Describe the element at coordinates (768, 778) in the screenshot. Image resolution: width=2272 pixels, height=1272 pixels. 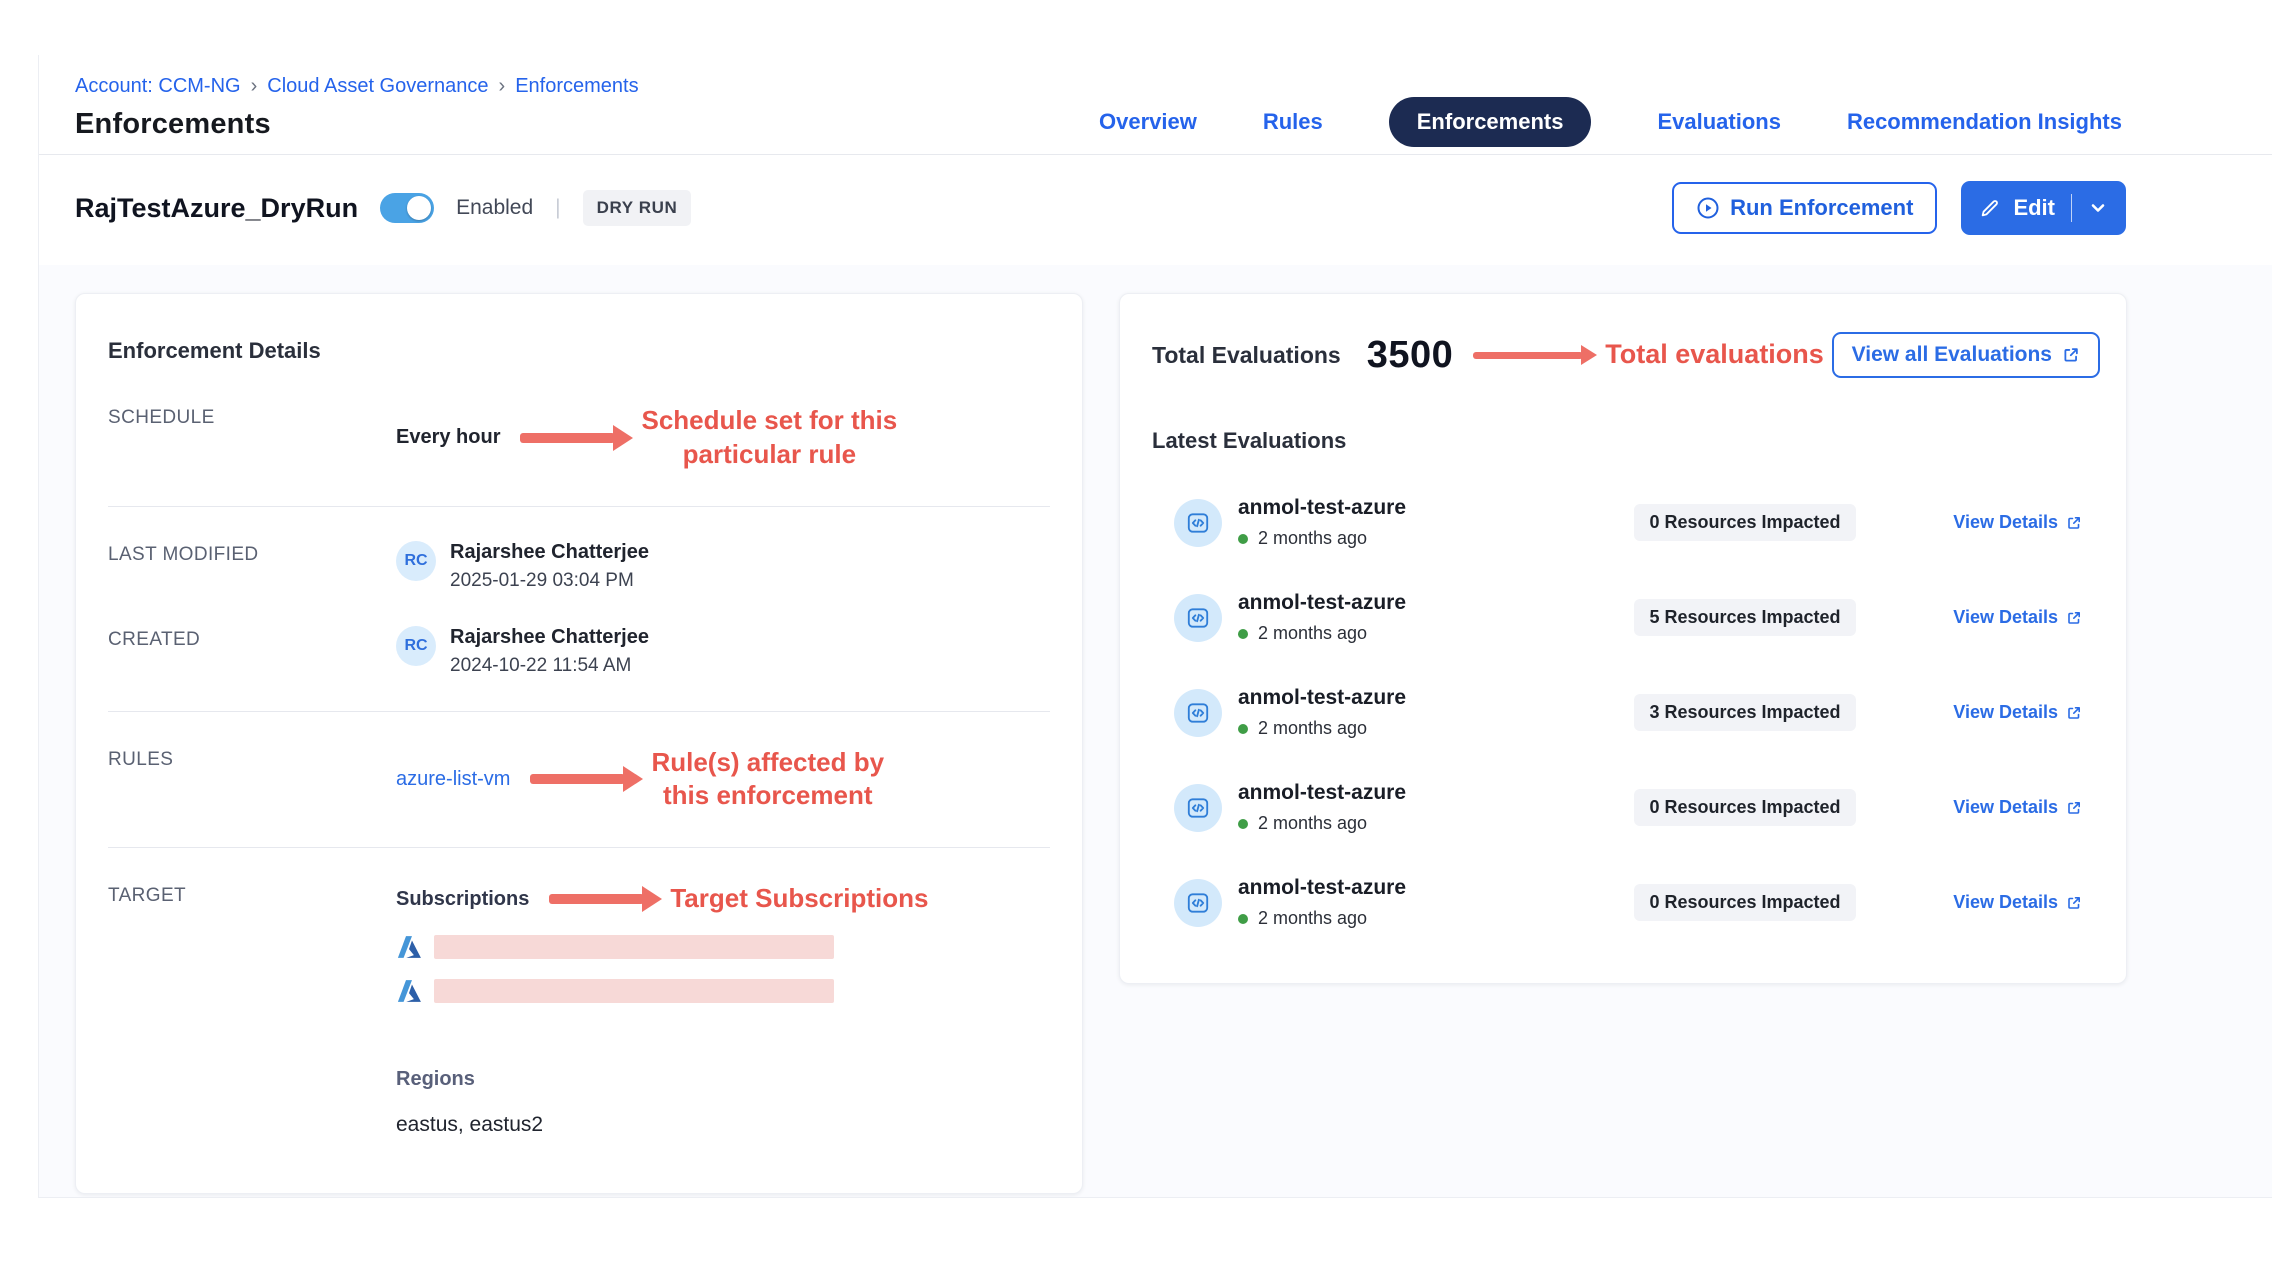
I see `rules-annotation: Rule(s) affected by this enforcement` at that location.